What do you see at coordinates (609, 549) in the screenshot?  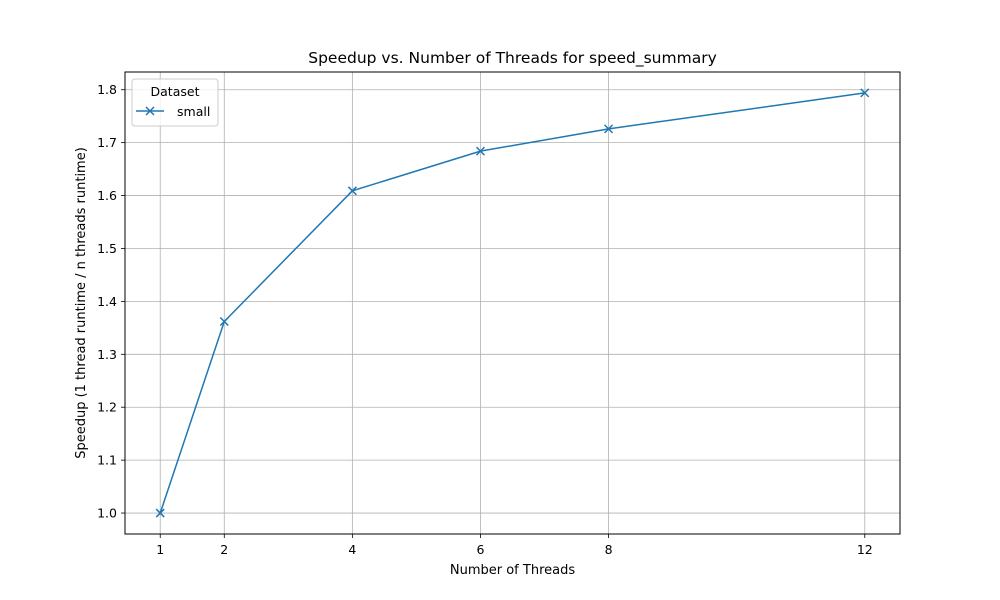 I see `x-tick-label: 8` at bounding box center [609, 549].